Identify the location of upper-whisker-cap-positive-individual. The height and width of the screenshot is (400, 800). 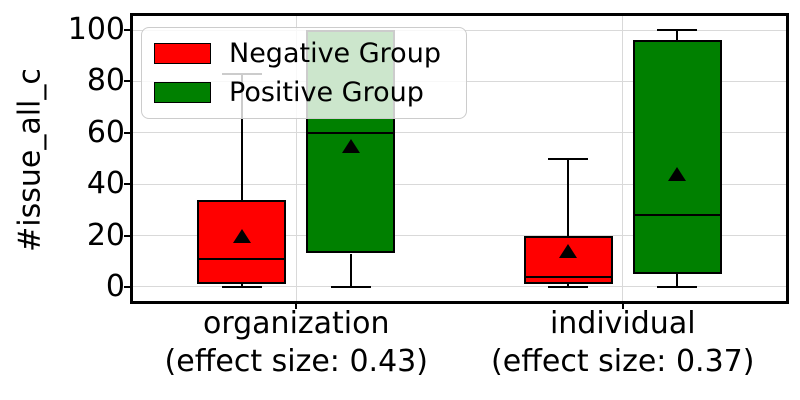
(677, 30).